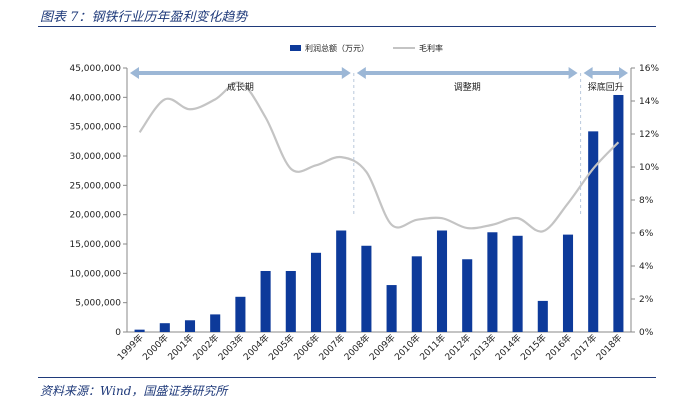 Image resolution: width=693 pixels, height=401 pixels. I want to click on x-axis-tick-label: 2004年, so click(256, 347).